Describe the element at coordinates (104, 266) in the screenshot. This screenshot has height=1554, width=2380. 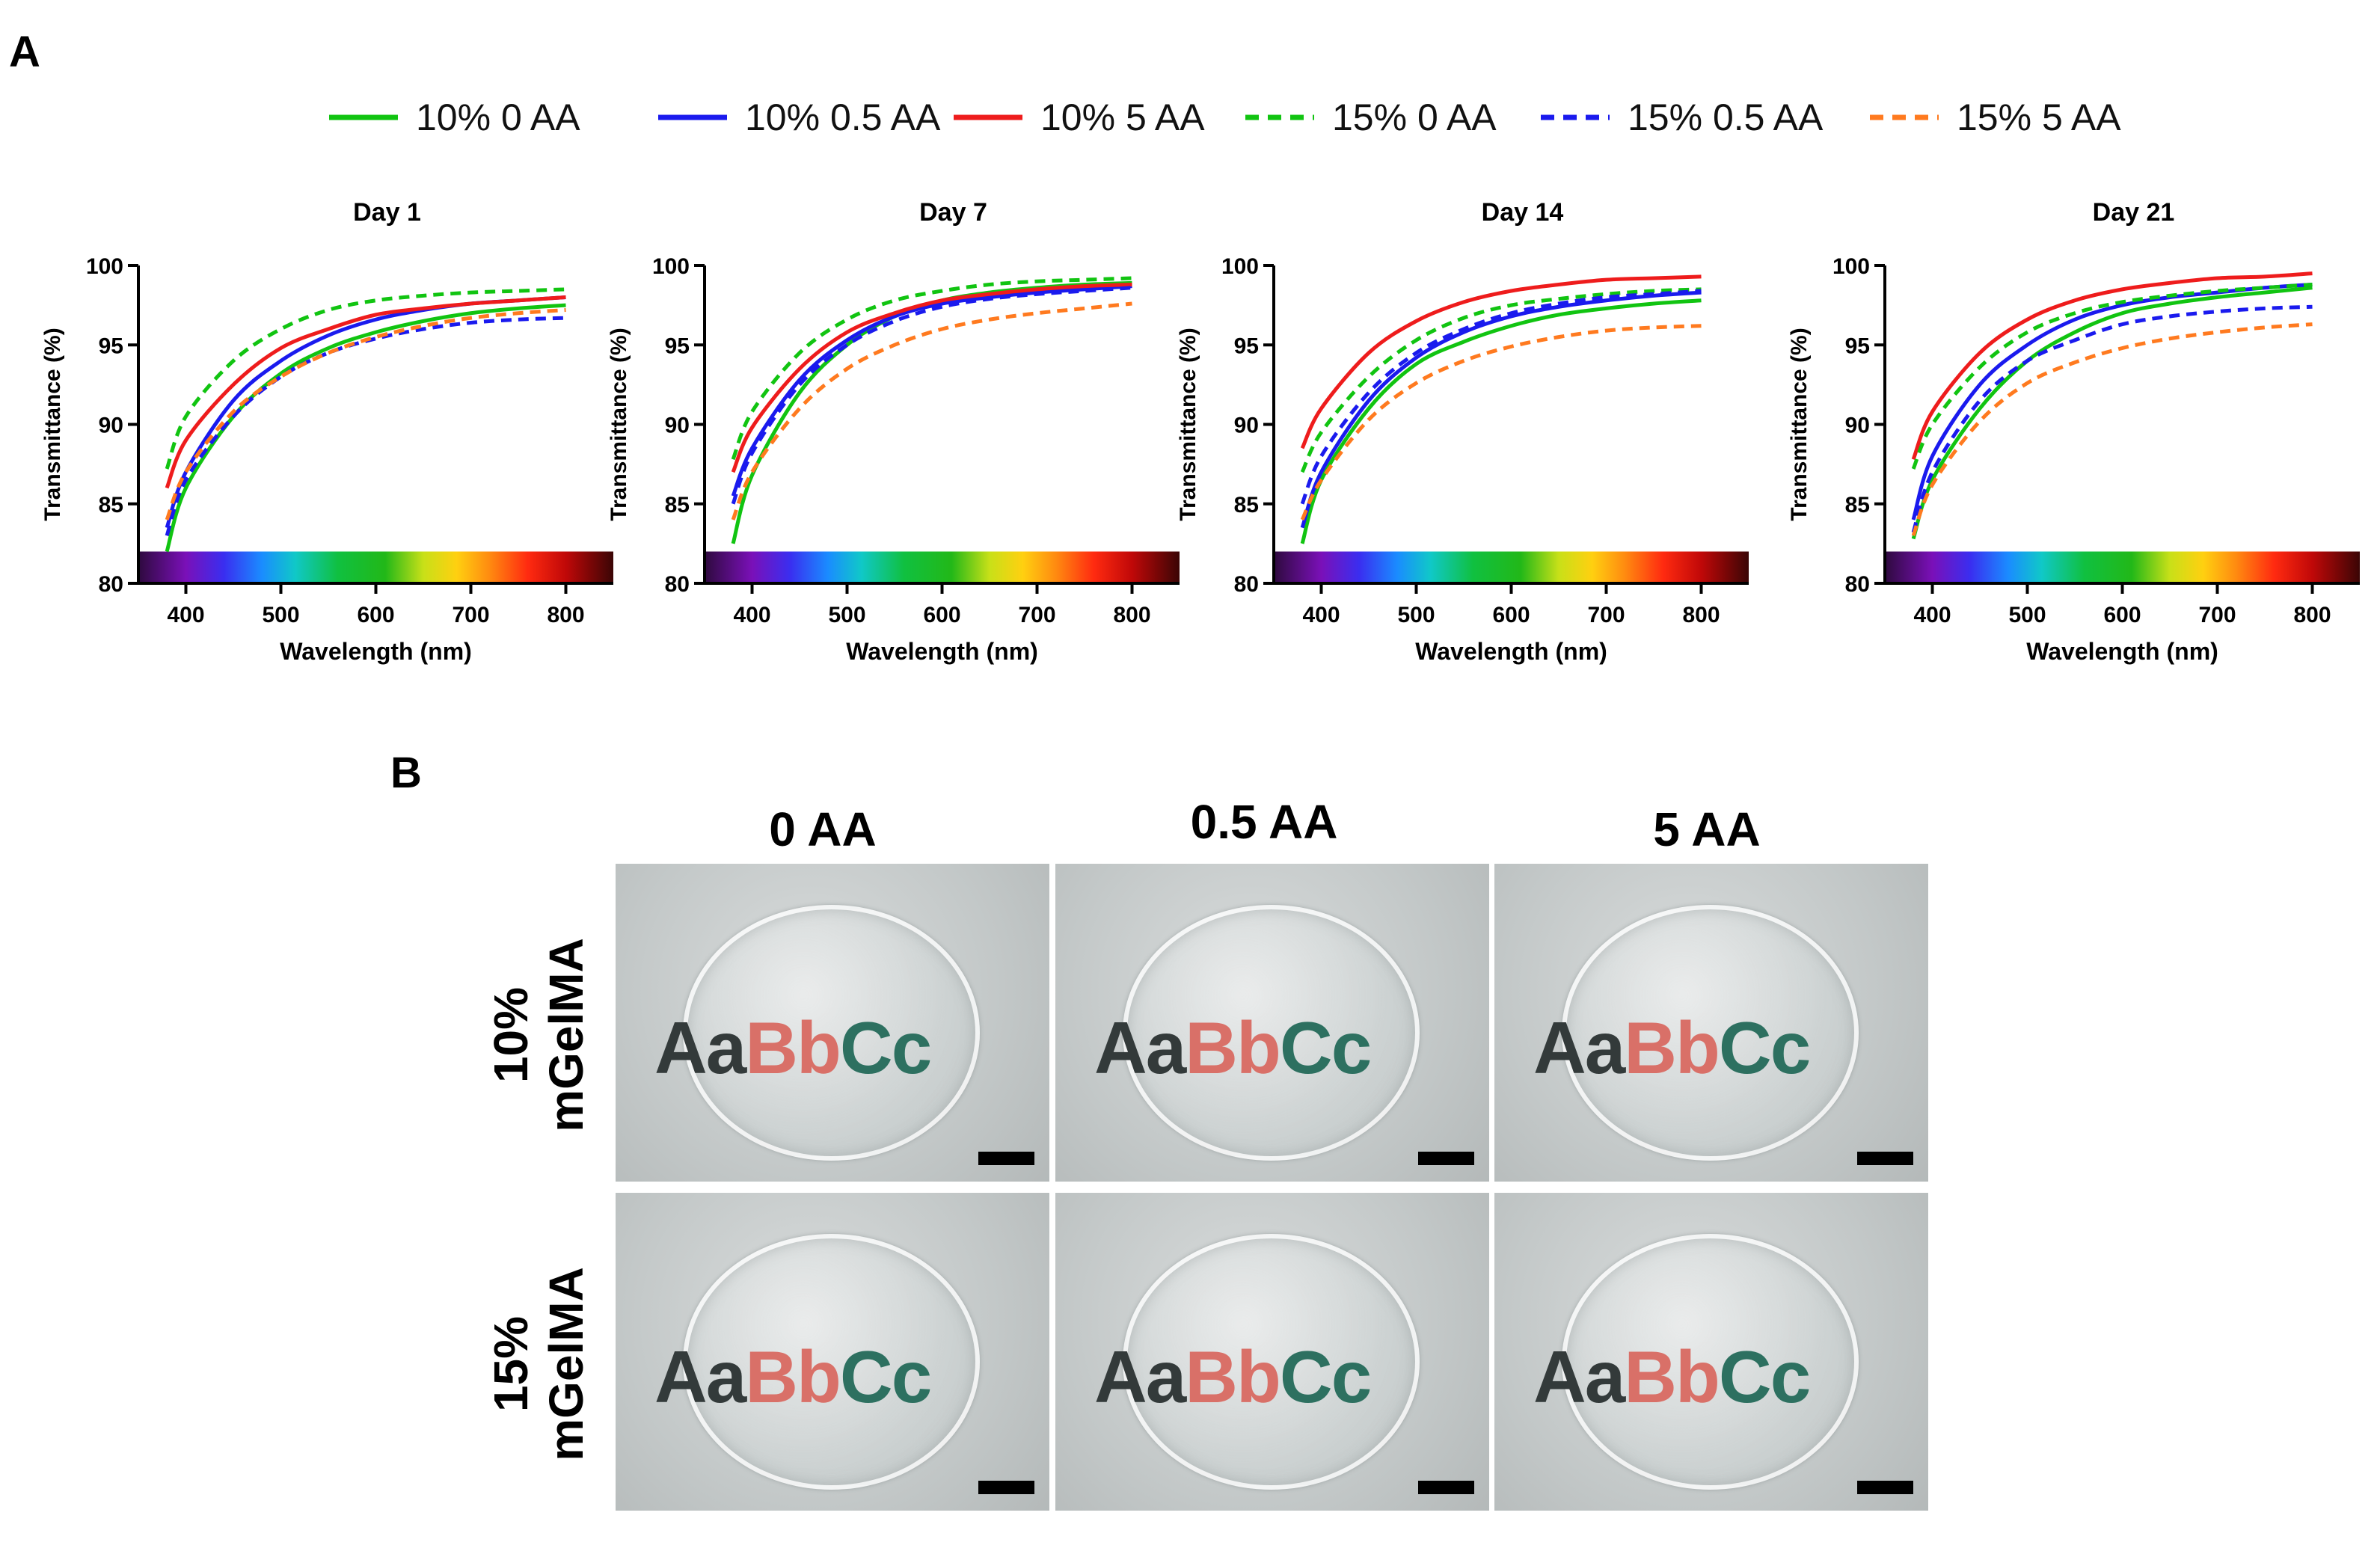
I see `y-tick-label: 100` at that location.